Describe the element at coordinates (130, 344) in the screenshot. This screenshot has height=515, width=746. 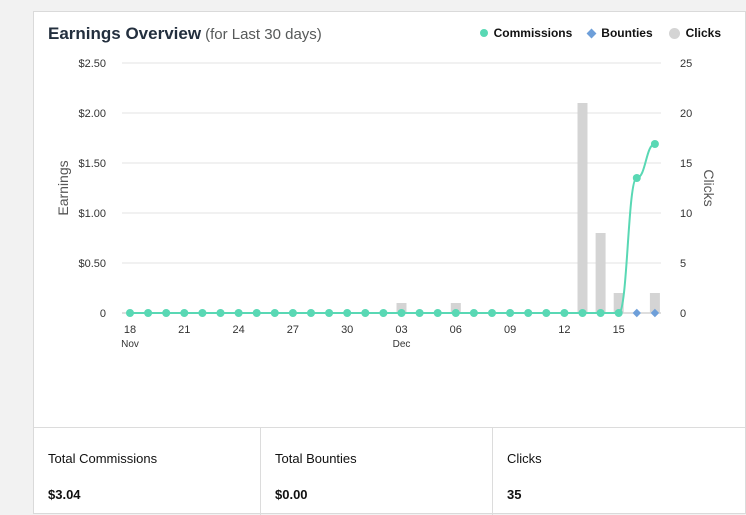
I see `x-tick-sublabel: Nov` at that location.